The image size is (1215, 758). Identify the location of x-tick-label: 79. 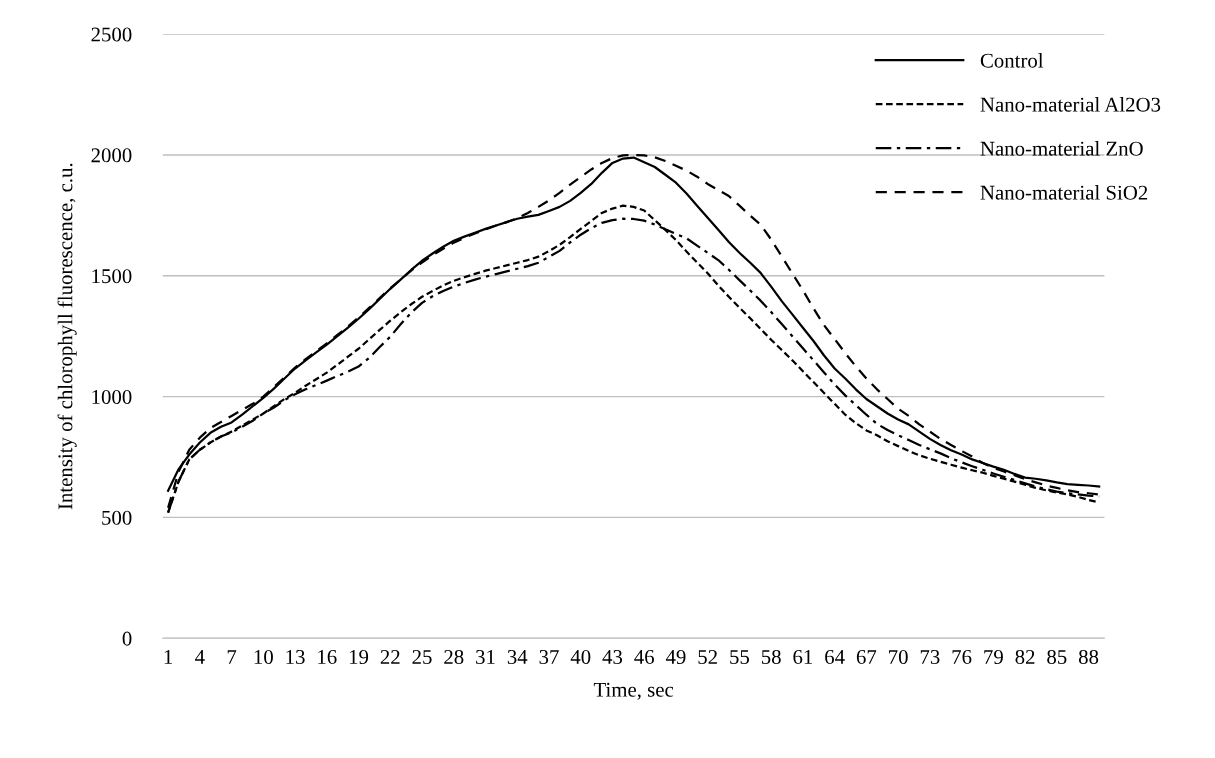
(993, 657).